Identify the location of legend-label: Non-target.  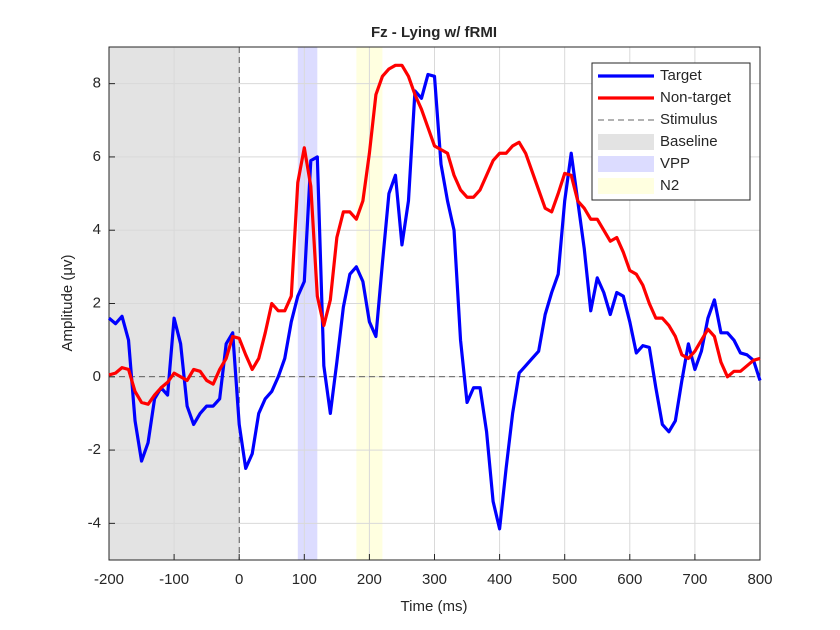
(696, 97).